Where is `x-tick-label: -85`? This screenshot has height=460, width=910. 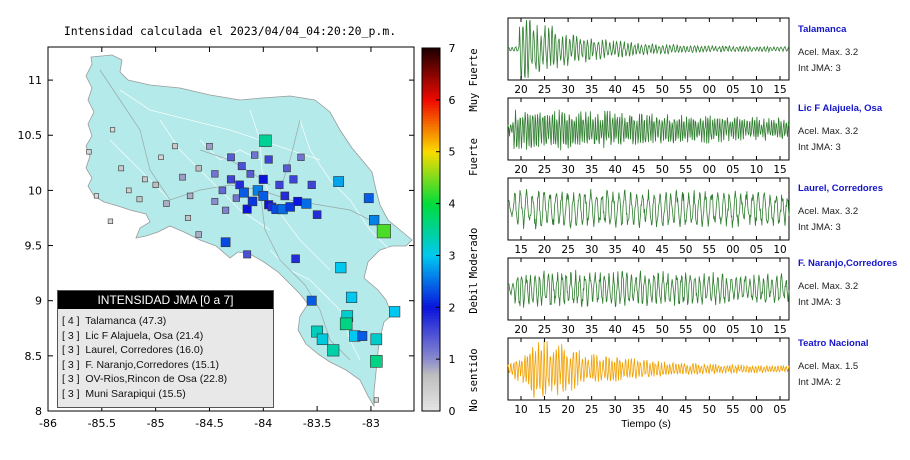 x-tick-label: -85 is located at coordinates (156, 423).